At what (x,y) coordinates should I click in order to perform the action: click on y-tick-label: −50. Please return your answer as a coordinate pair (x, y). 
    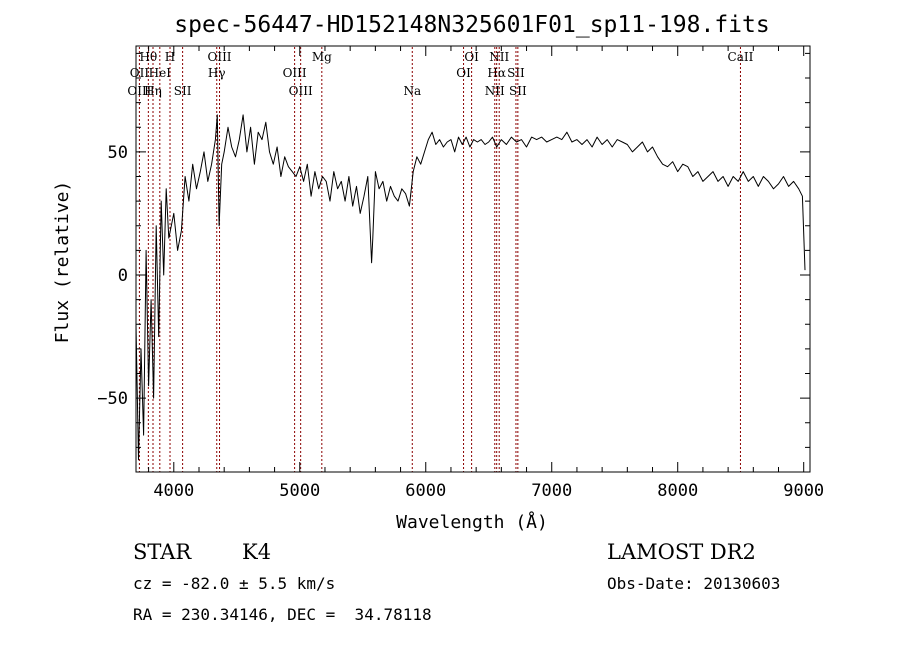
    Looking at the image, I should click on (112, 399).